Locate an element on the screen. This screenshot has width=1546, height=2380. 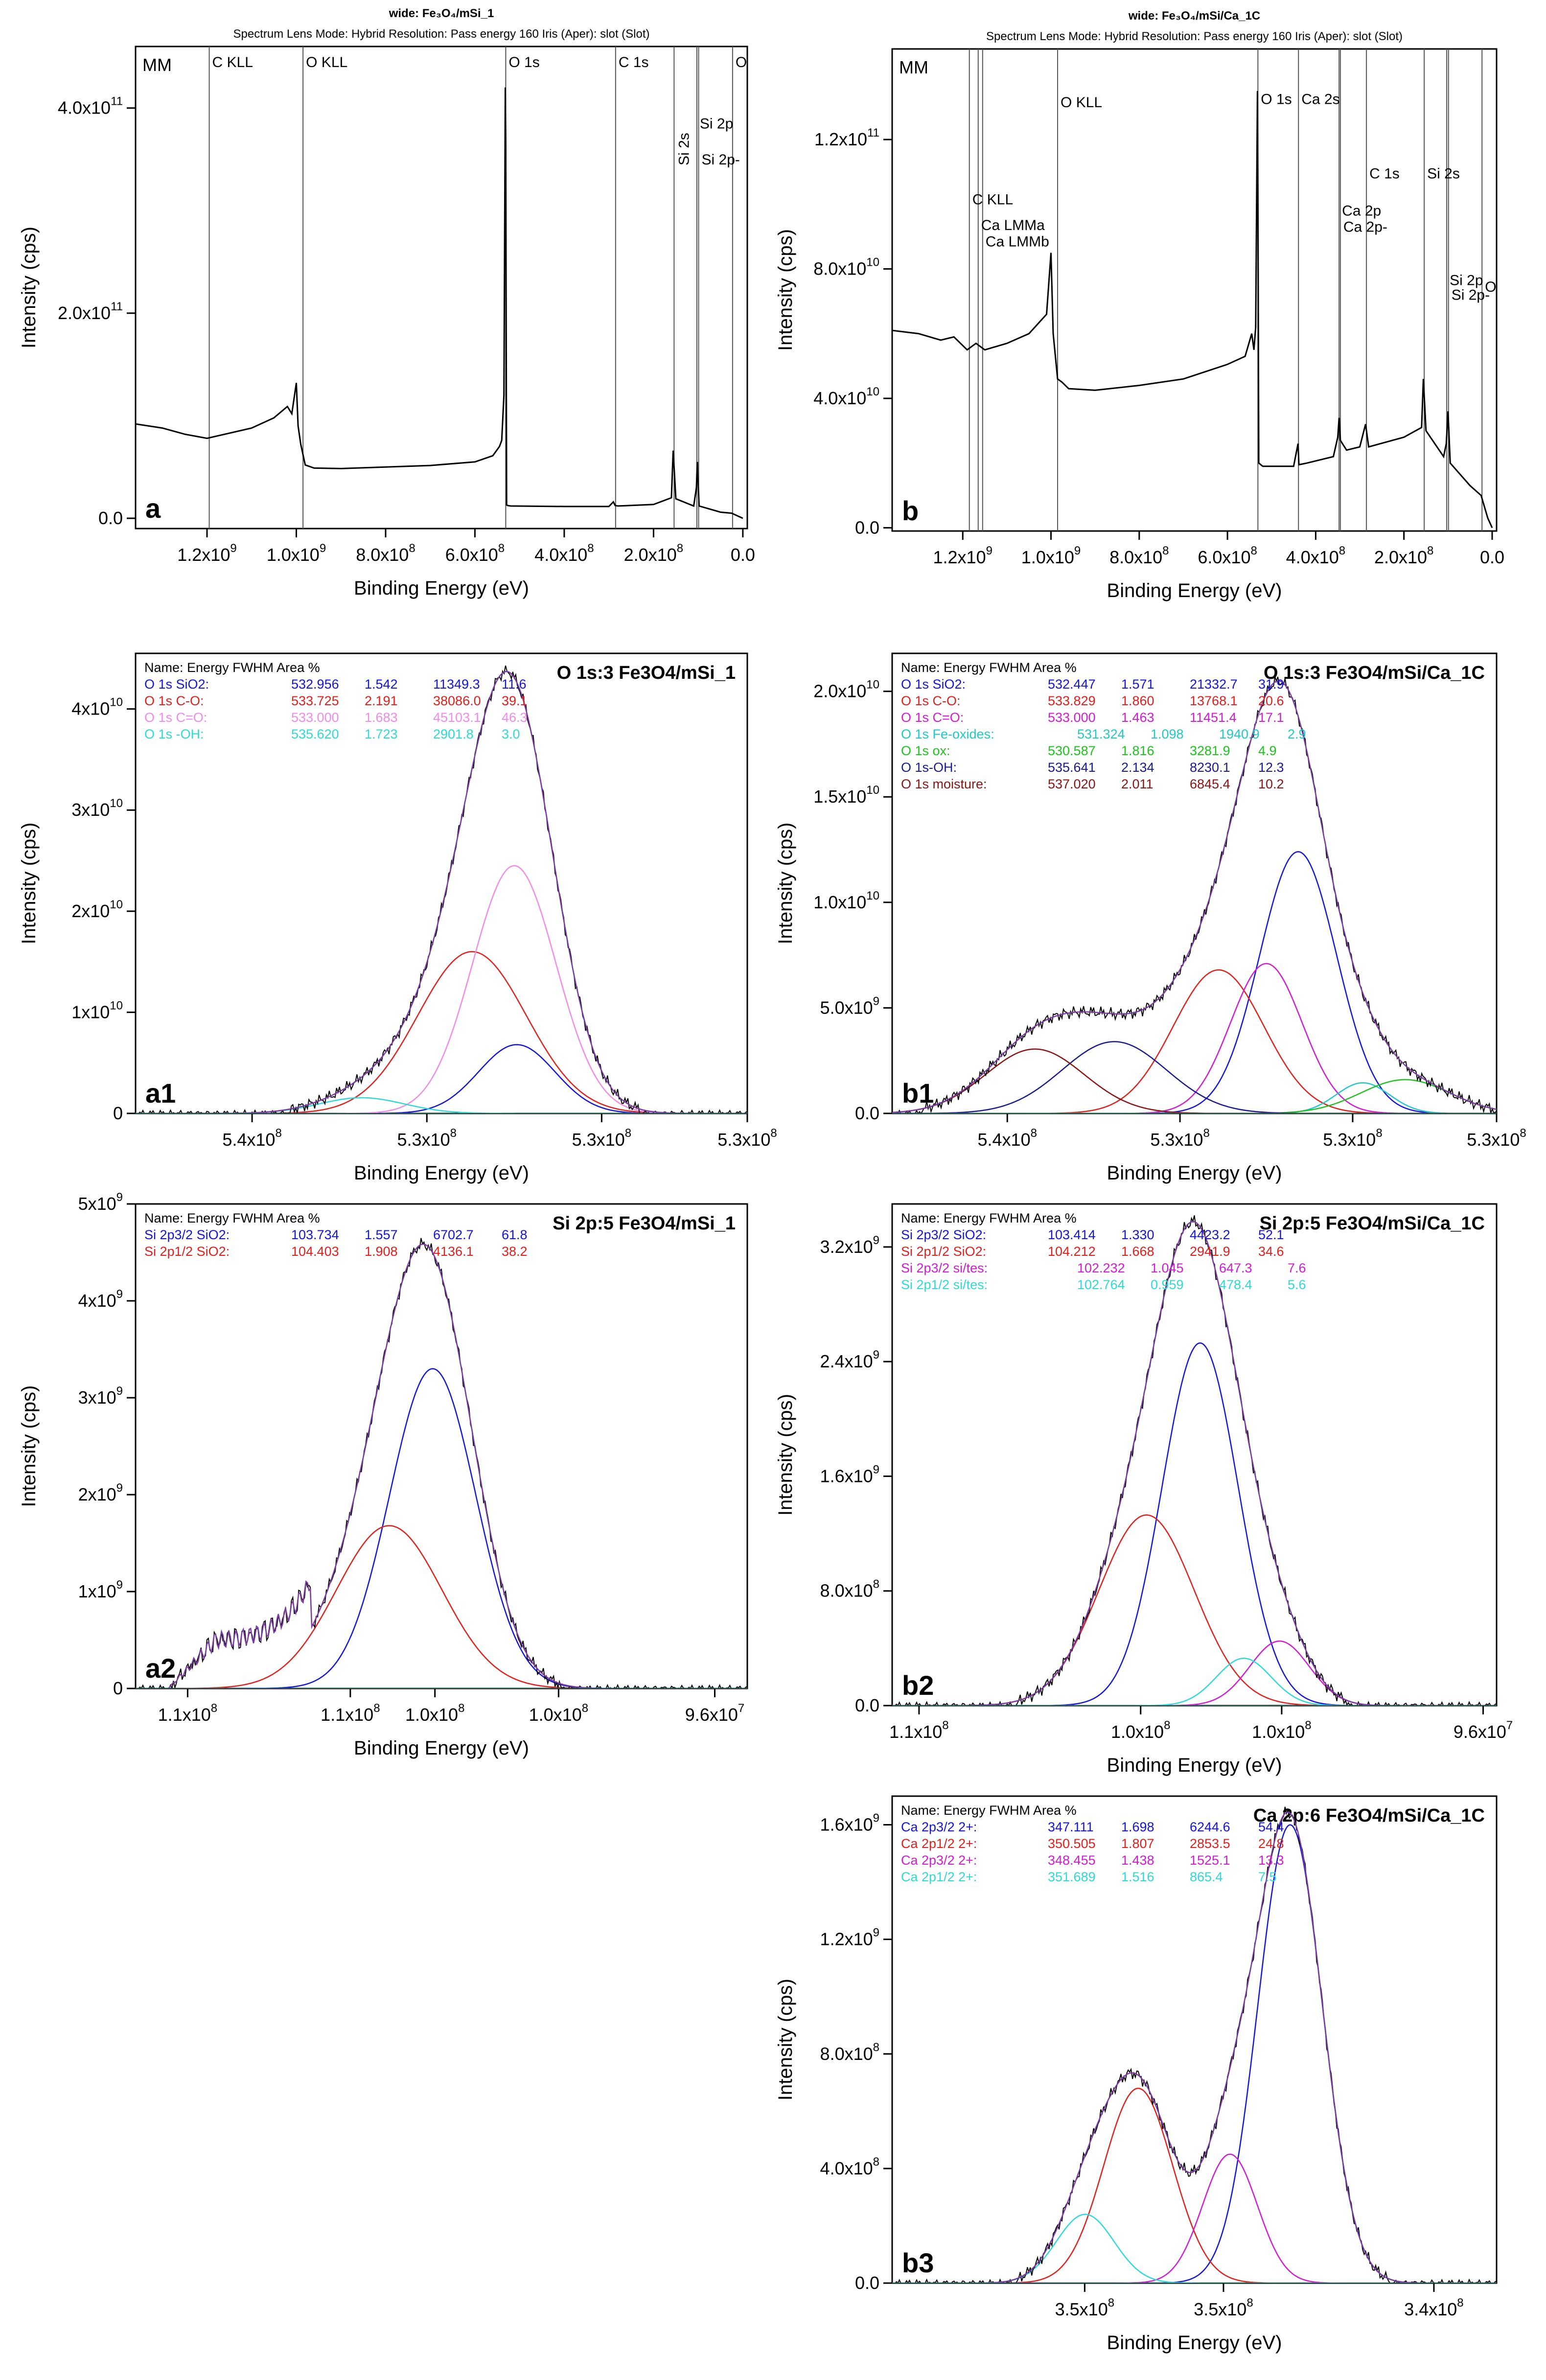
legend-row: O 1s C=O: 533.000 1.683 45103.1 46.3 is located at coordinates (336, 717).